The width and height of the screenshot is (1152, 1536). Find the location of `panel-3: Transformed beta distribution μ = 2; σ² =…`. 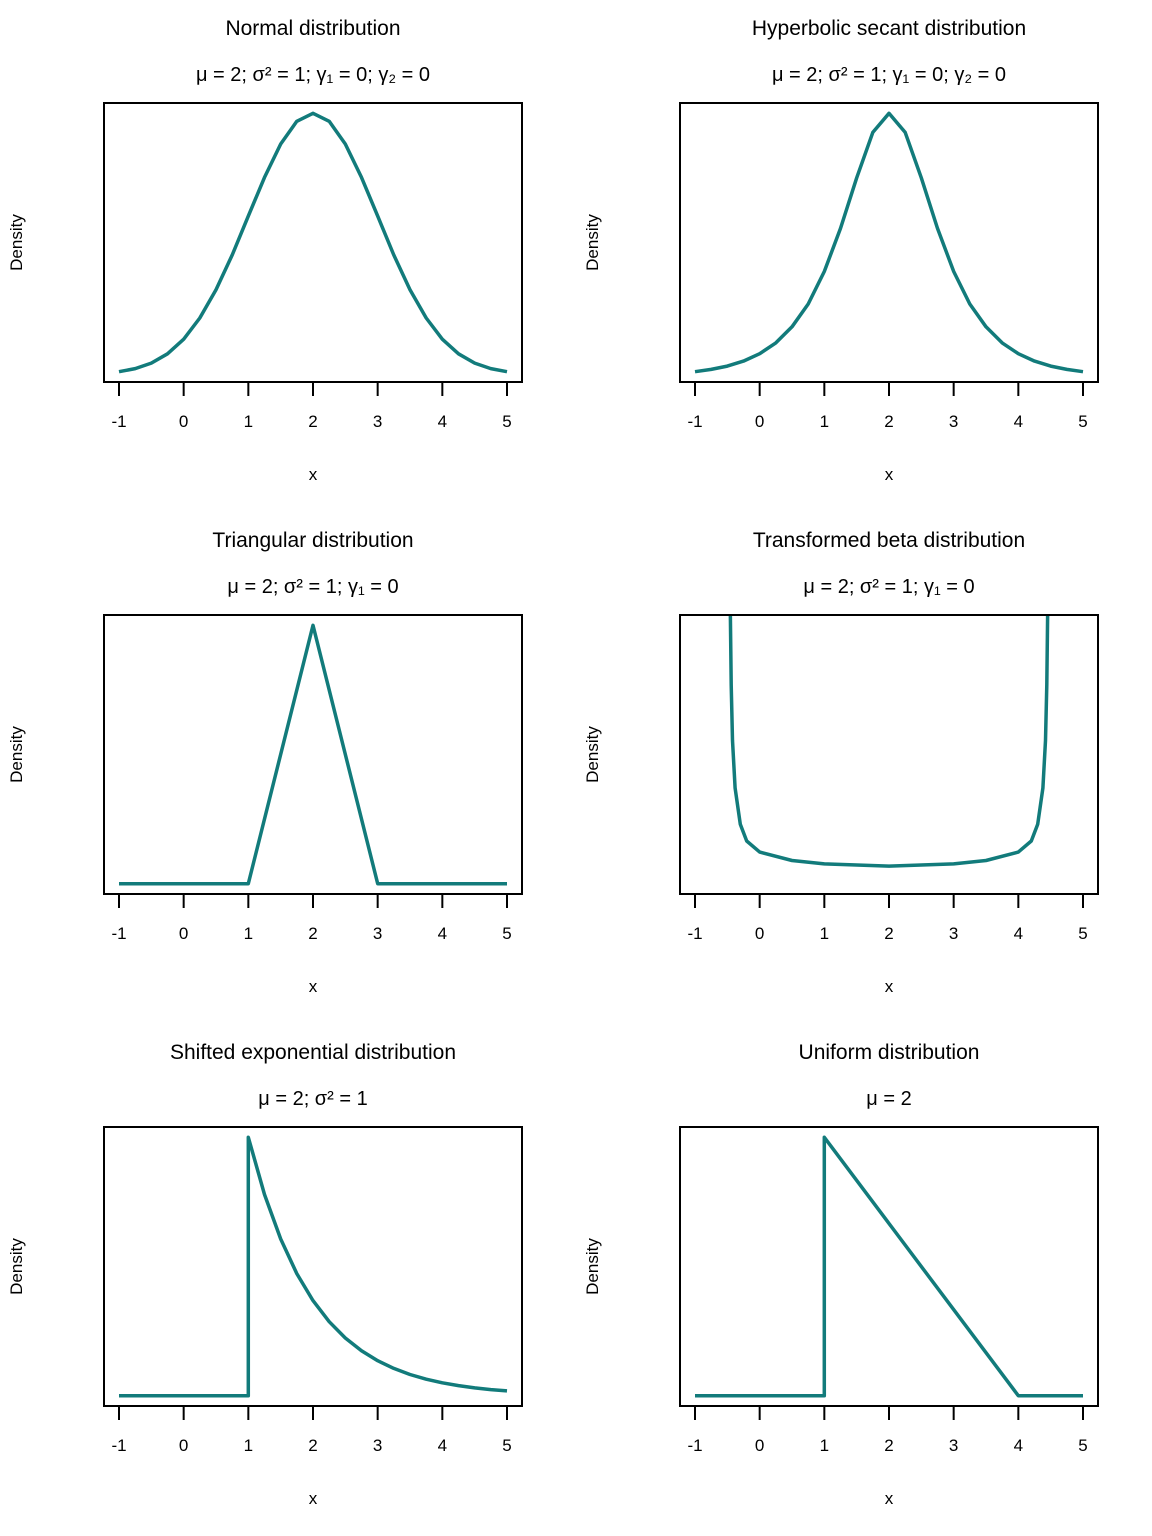

panel-3: Transformed beta distribution μ = 2; σ² =… is located at coordinates (841, 762).